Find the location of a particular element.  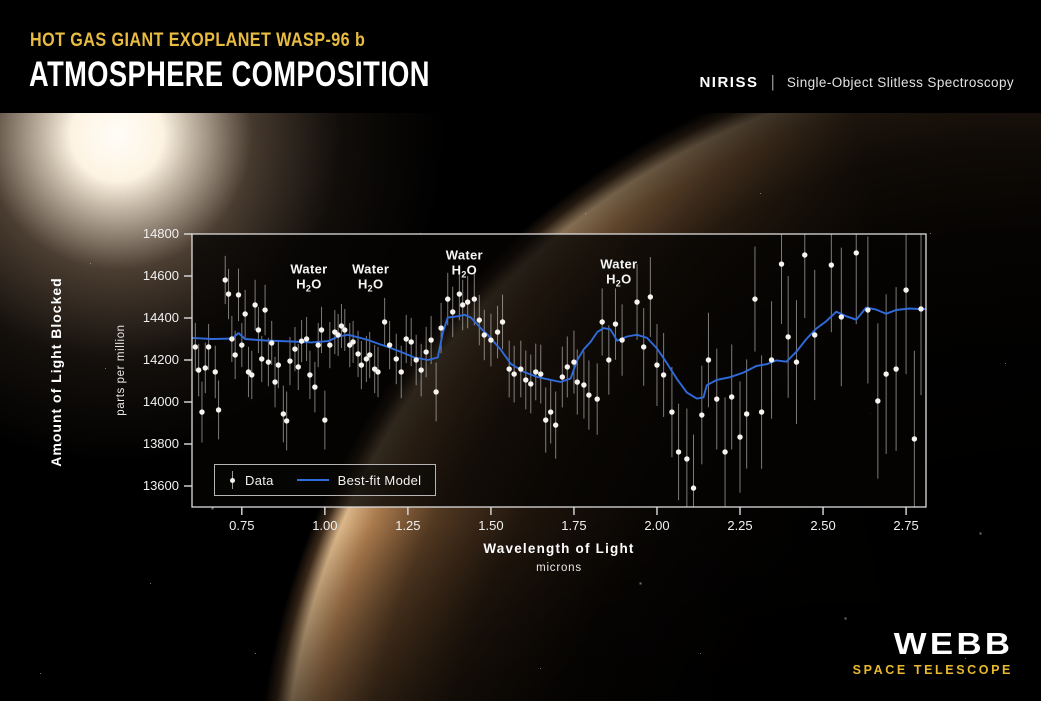

y-axis-title: Amount of Light Blocked is located at coordinates (56, 372).